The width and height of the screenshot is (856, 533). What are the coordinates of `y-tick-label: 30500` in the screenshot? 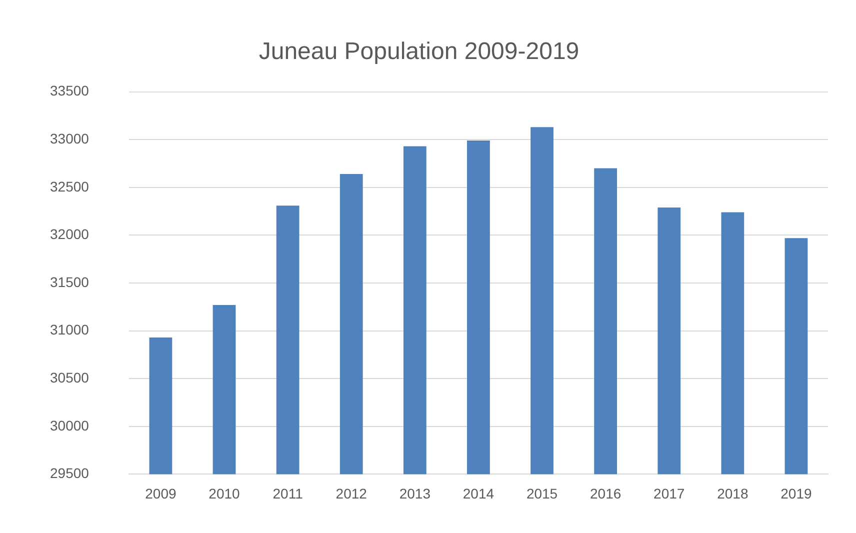 It's located at (70, 377).